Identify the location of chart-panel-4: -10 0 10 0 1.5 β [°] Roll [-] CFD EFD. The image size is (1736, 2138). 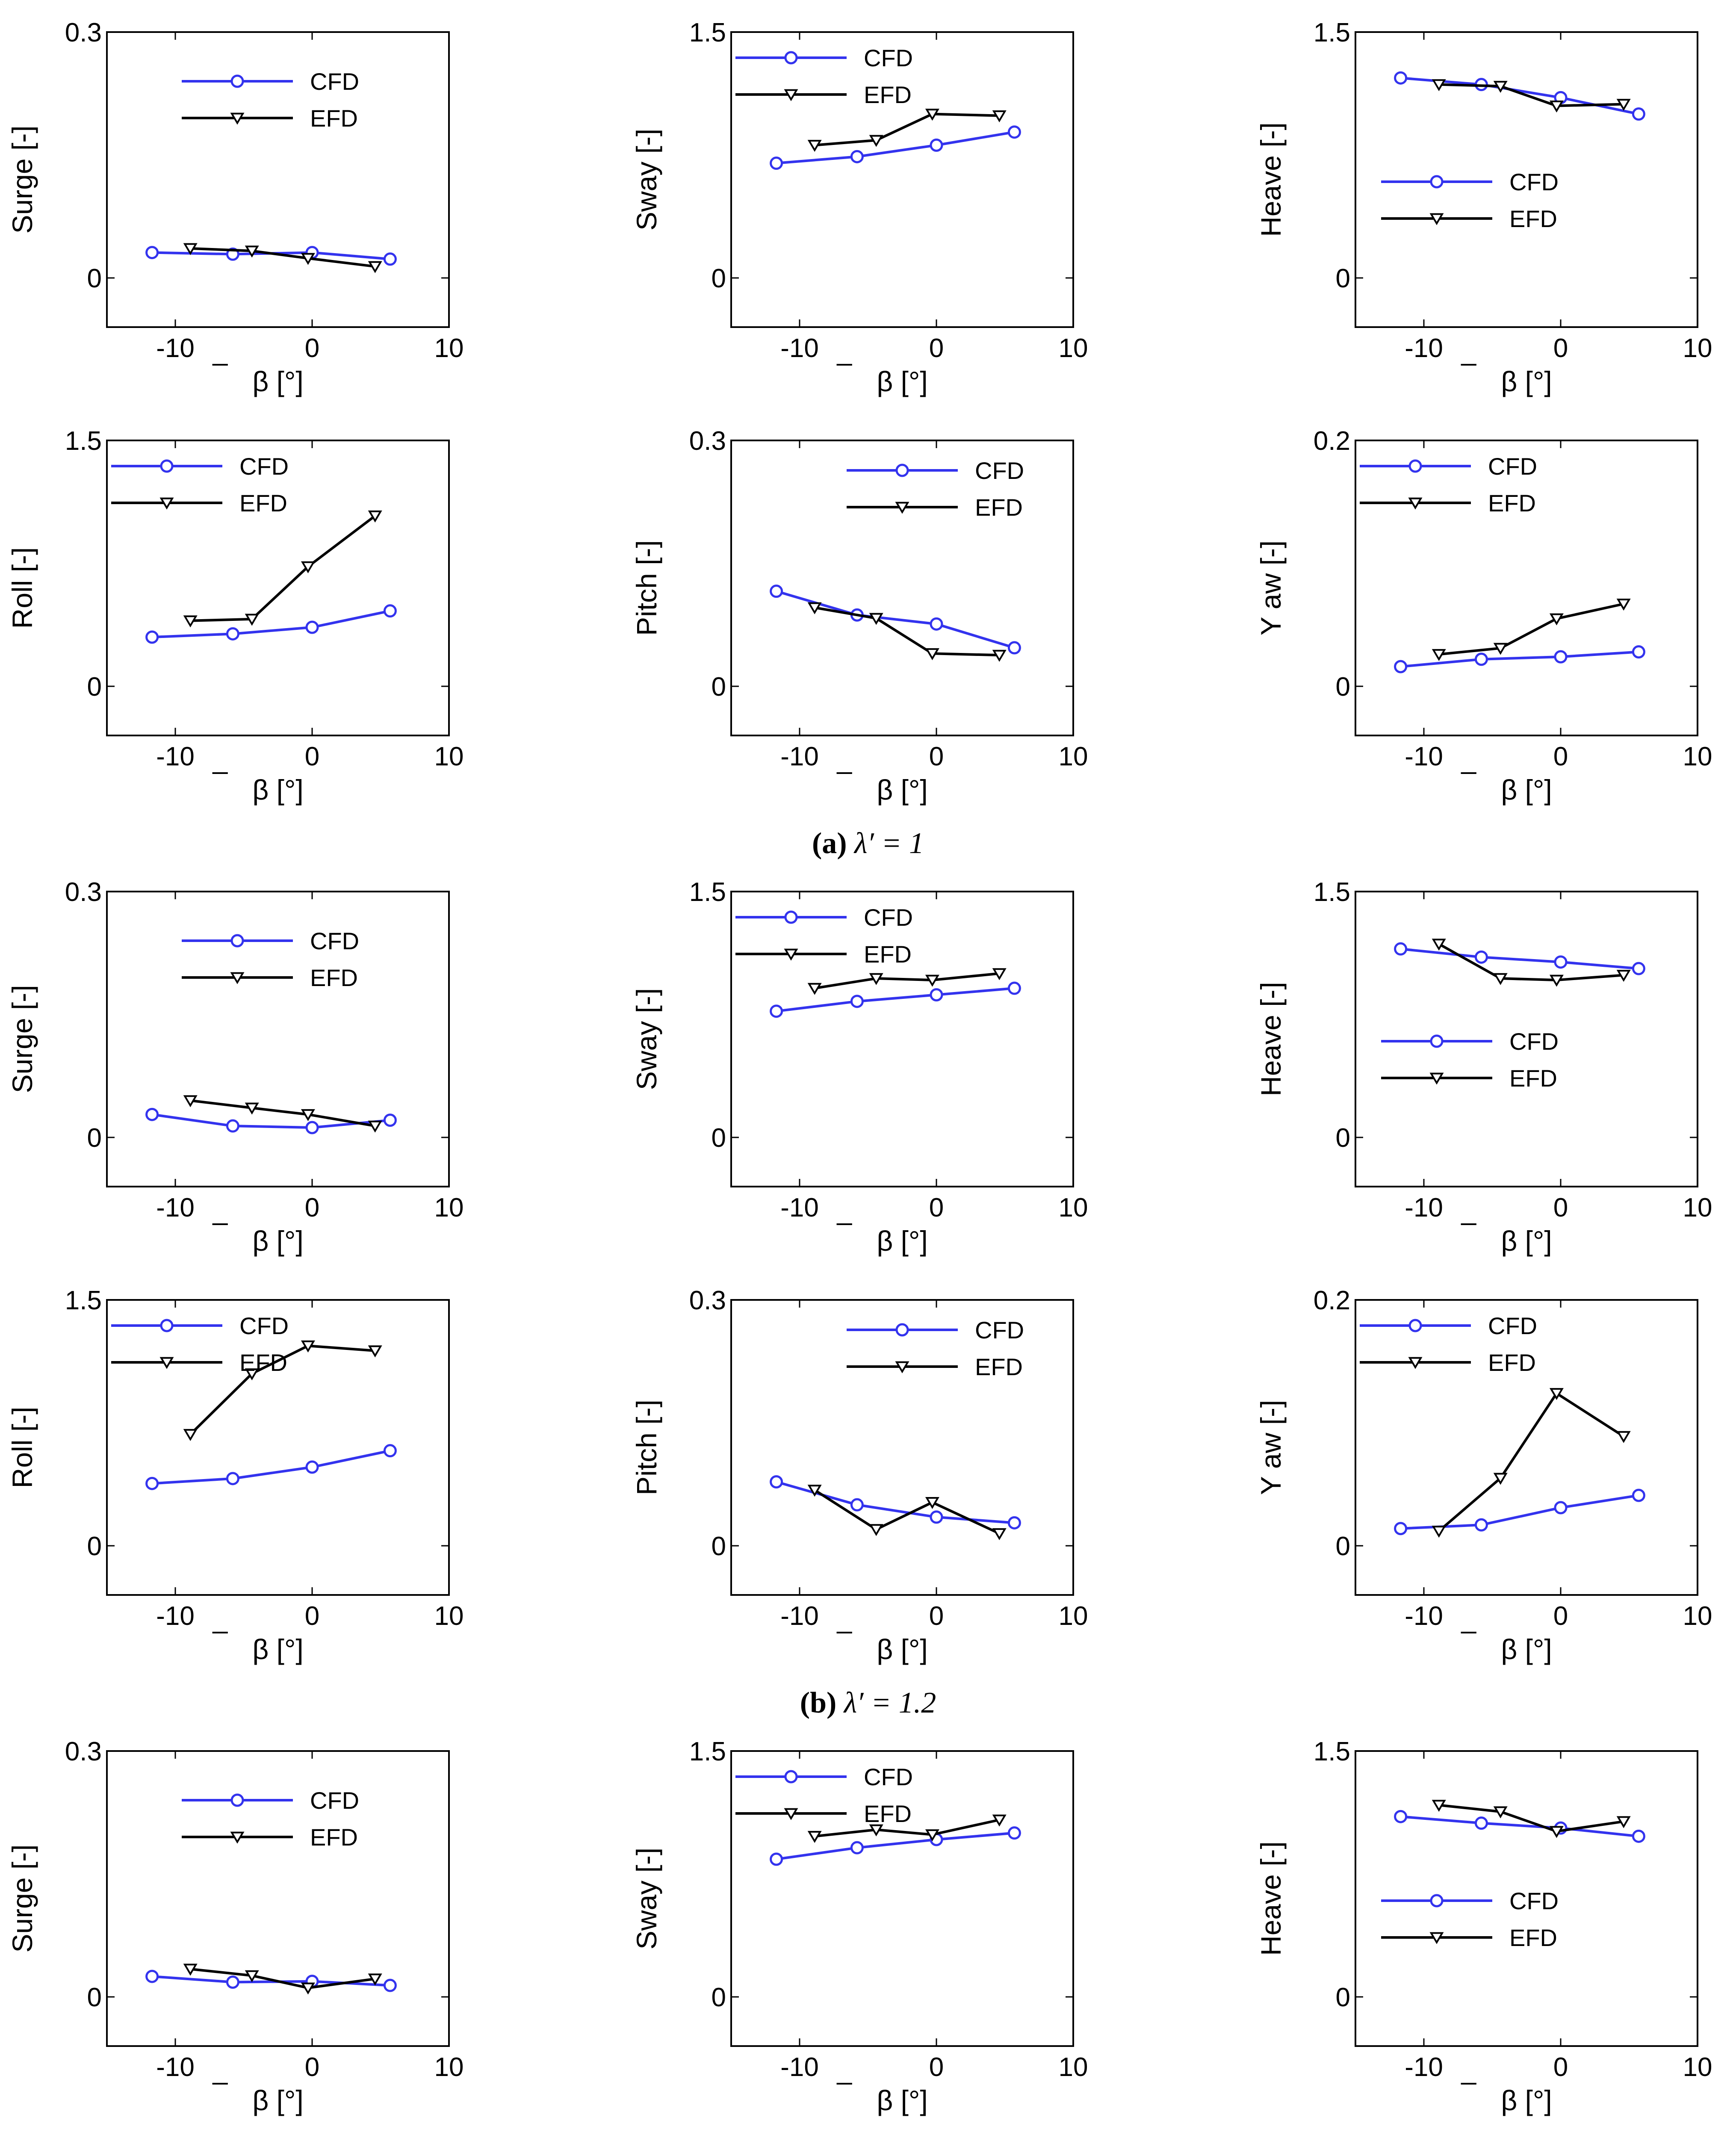
(235, 616).